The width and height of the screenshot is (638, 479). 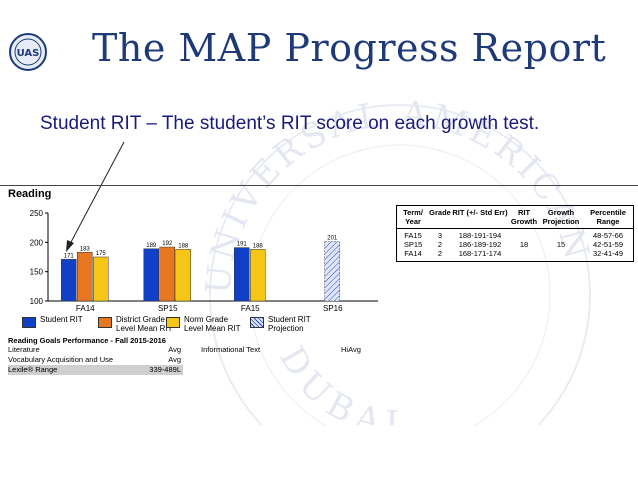 What do you see at coordinates (212, 324) in the screenshot?
I see `legend-label: Norm Grade Level Mean RIT` at bounding box center [212, 324].